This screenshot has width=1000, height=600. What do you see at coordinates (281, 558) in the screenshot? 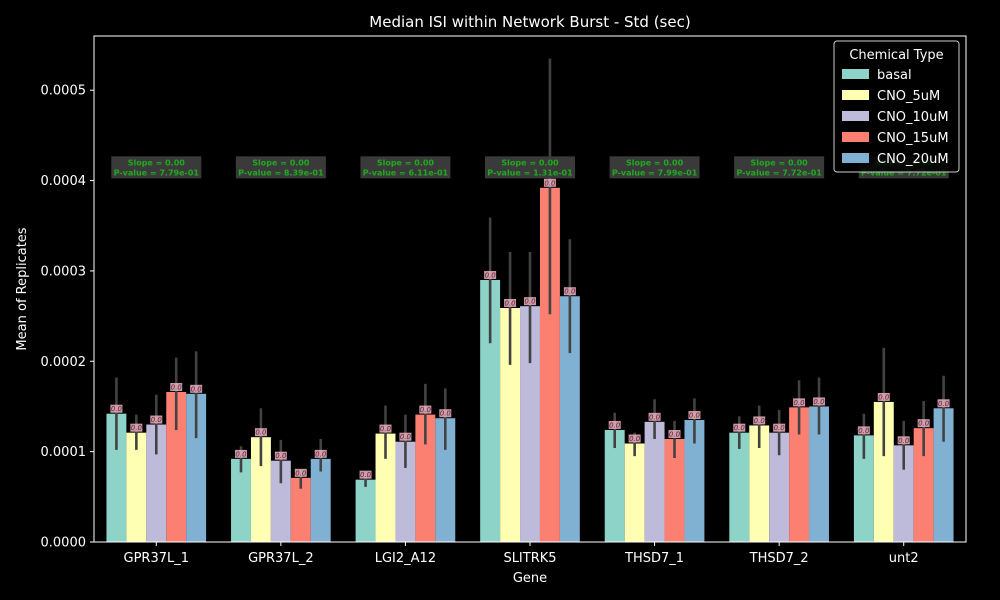
I see `x-tick-label: GPR37L_2` at bounding box center [281, 558].